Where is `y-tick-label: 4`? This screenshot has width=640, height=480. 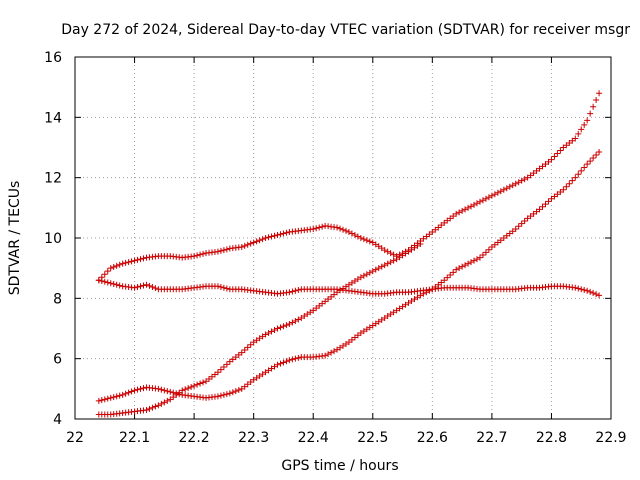
y-tick-label: 4 is located at coordinates (57, 420).